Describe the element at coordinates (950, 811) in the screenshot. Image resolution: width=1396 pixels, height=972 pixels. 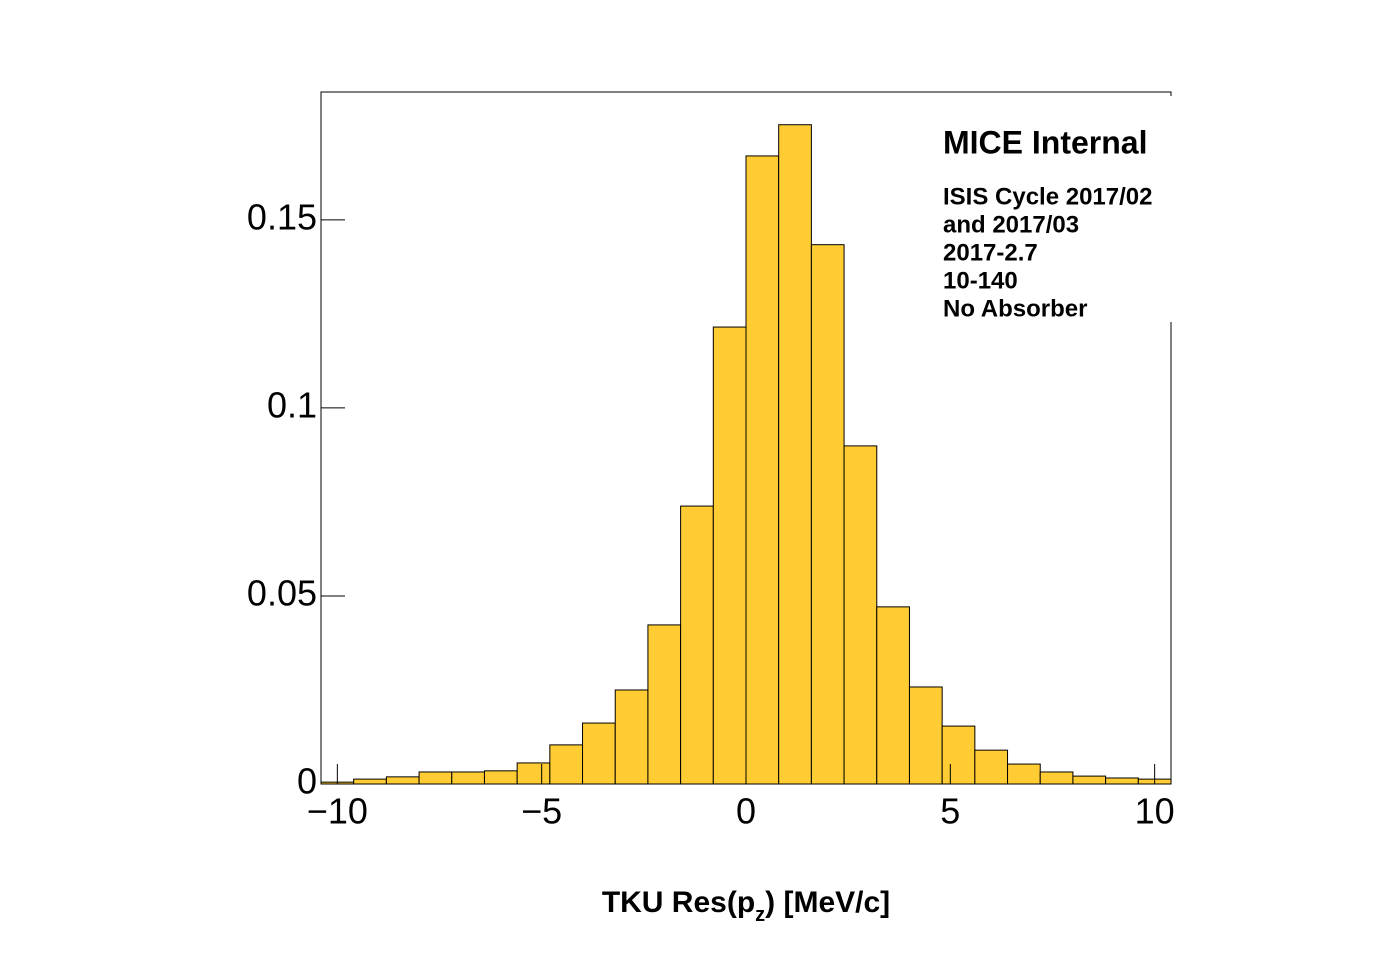
I see `x-tick-label: 5` at that location.